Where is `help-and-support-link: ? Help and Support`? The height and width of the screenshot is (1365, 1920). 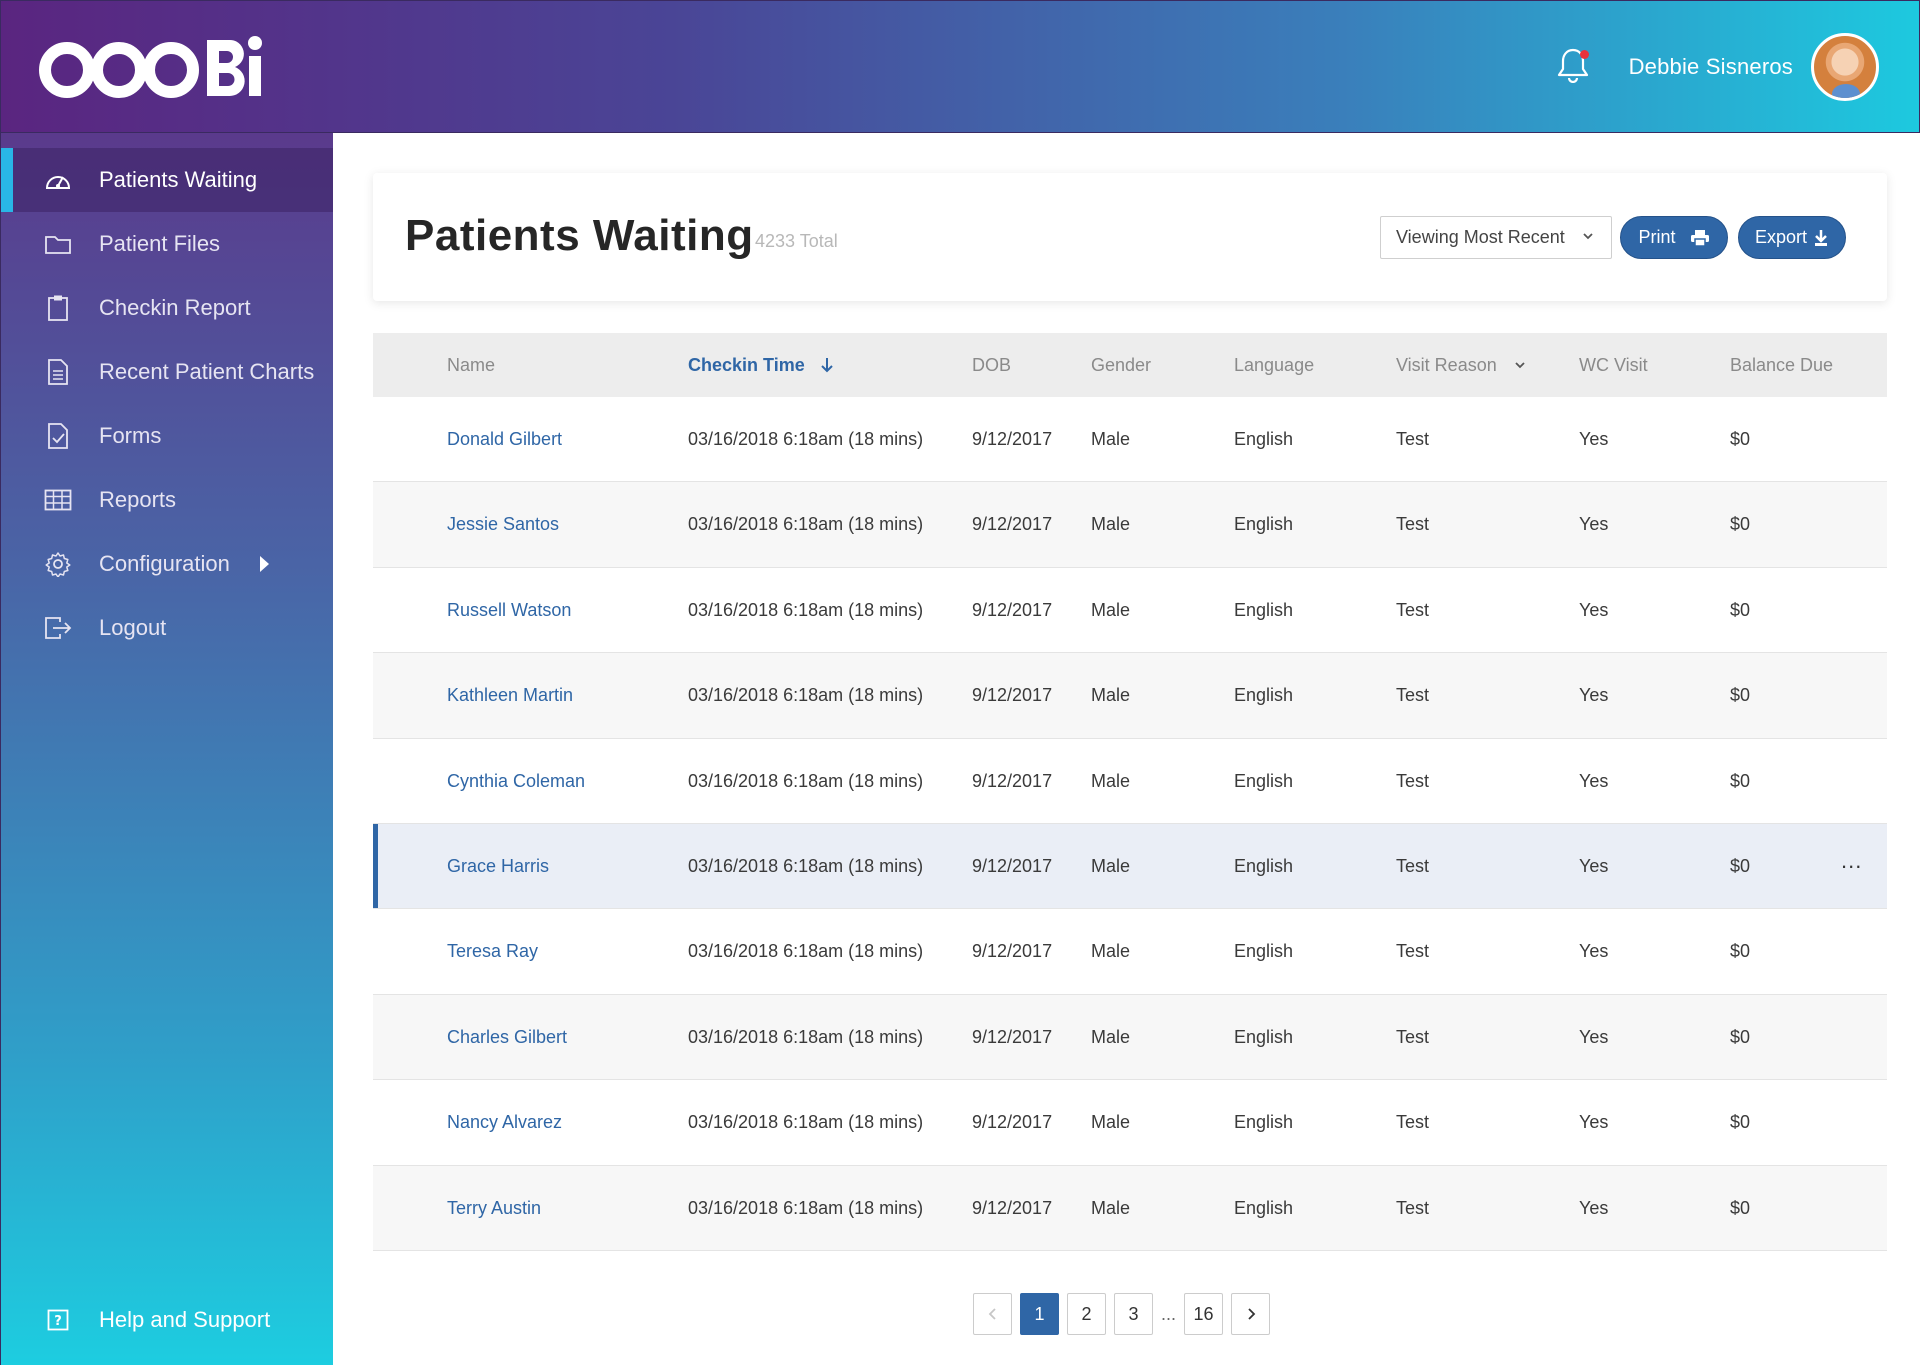
help-and-support-link: ? Help and Support is located at coordinates (156, 1320).